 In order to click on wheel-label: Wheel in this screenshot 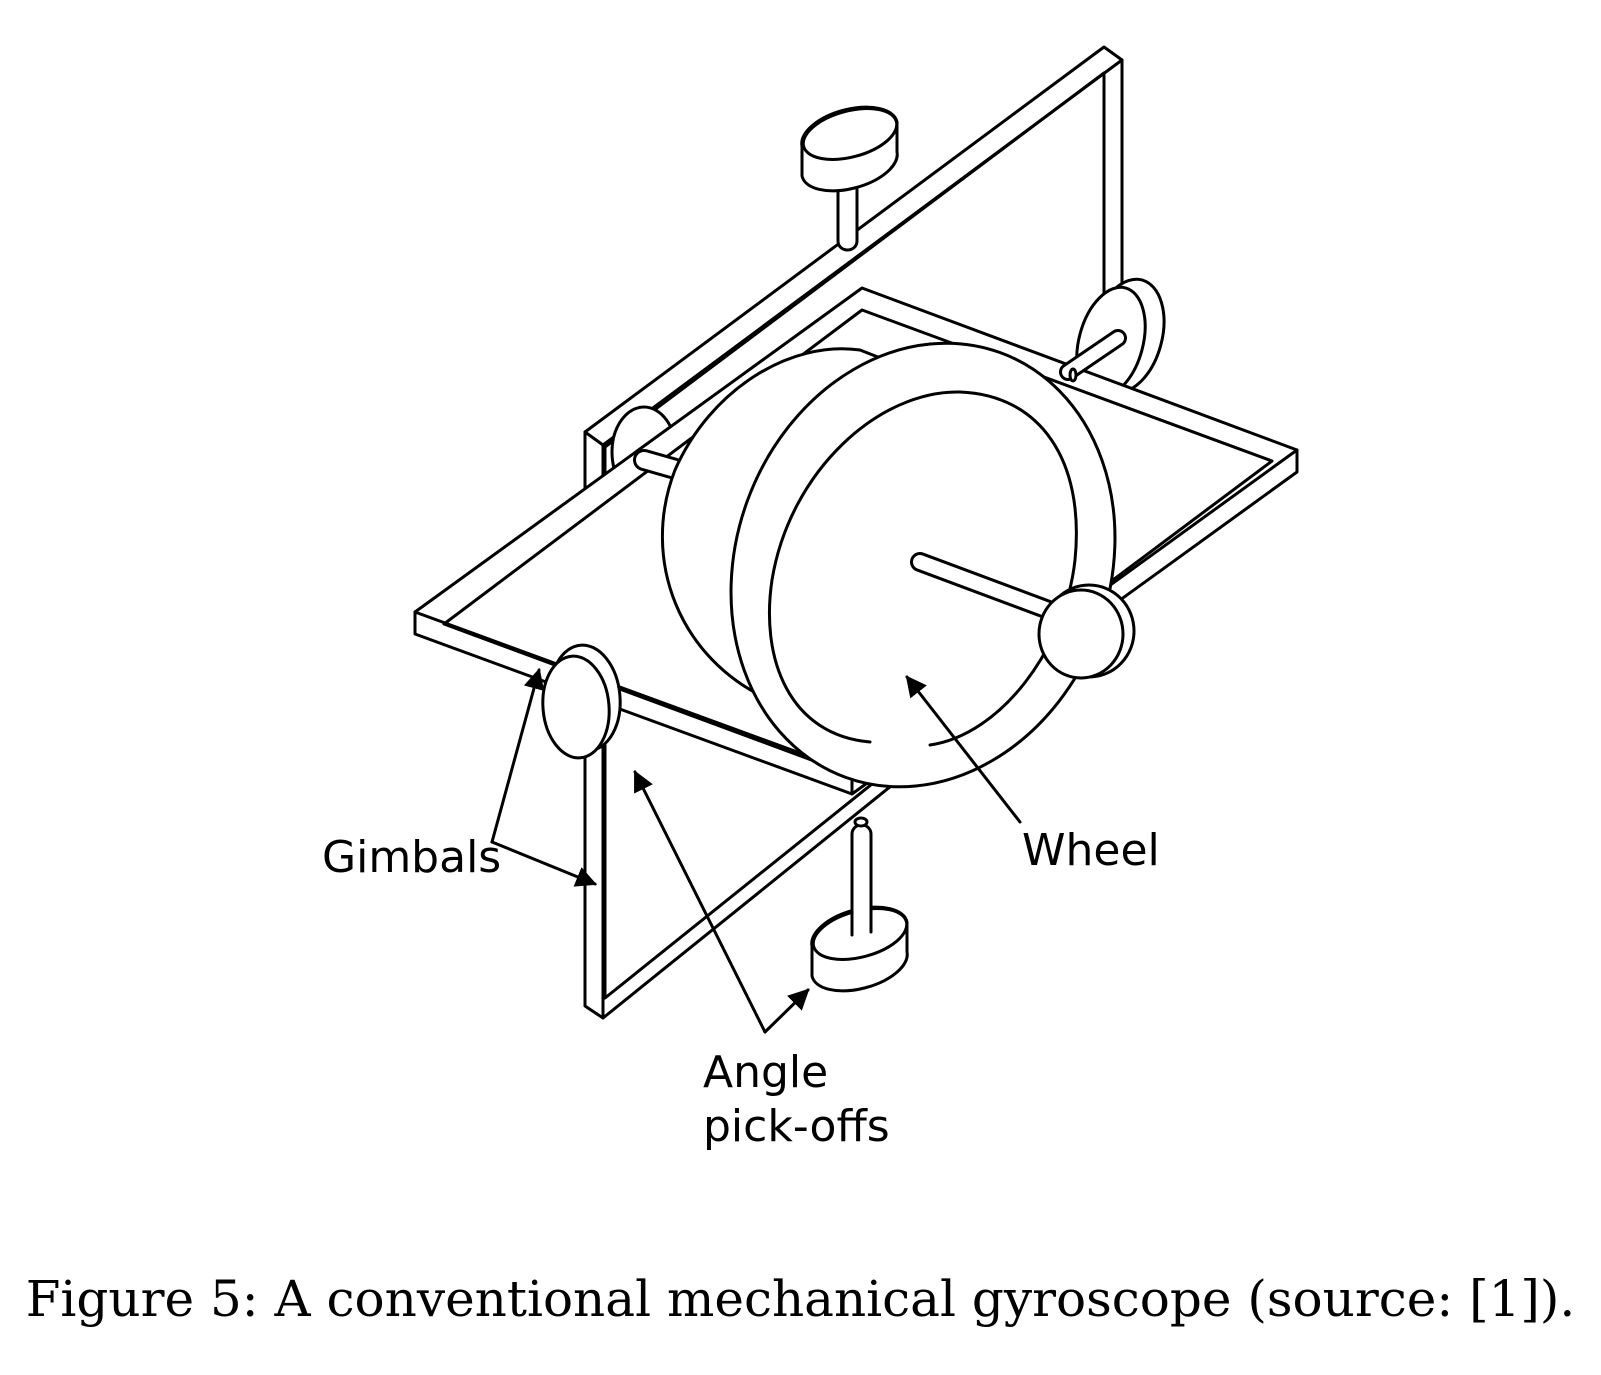, I will do `click(1091, 850)`.